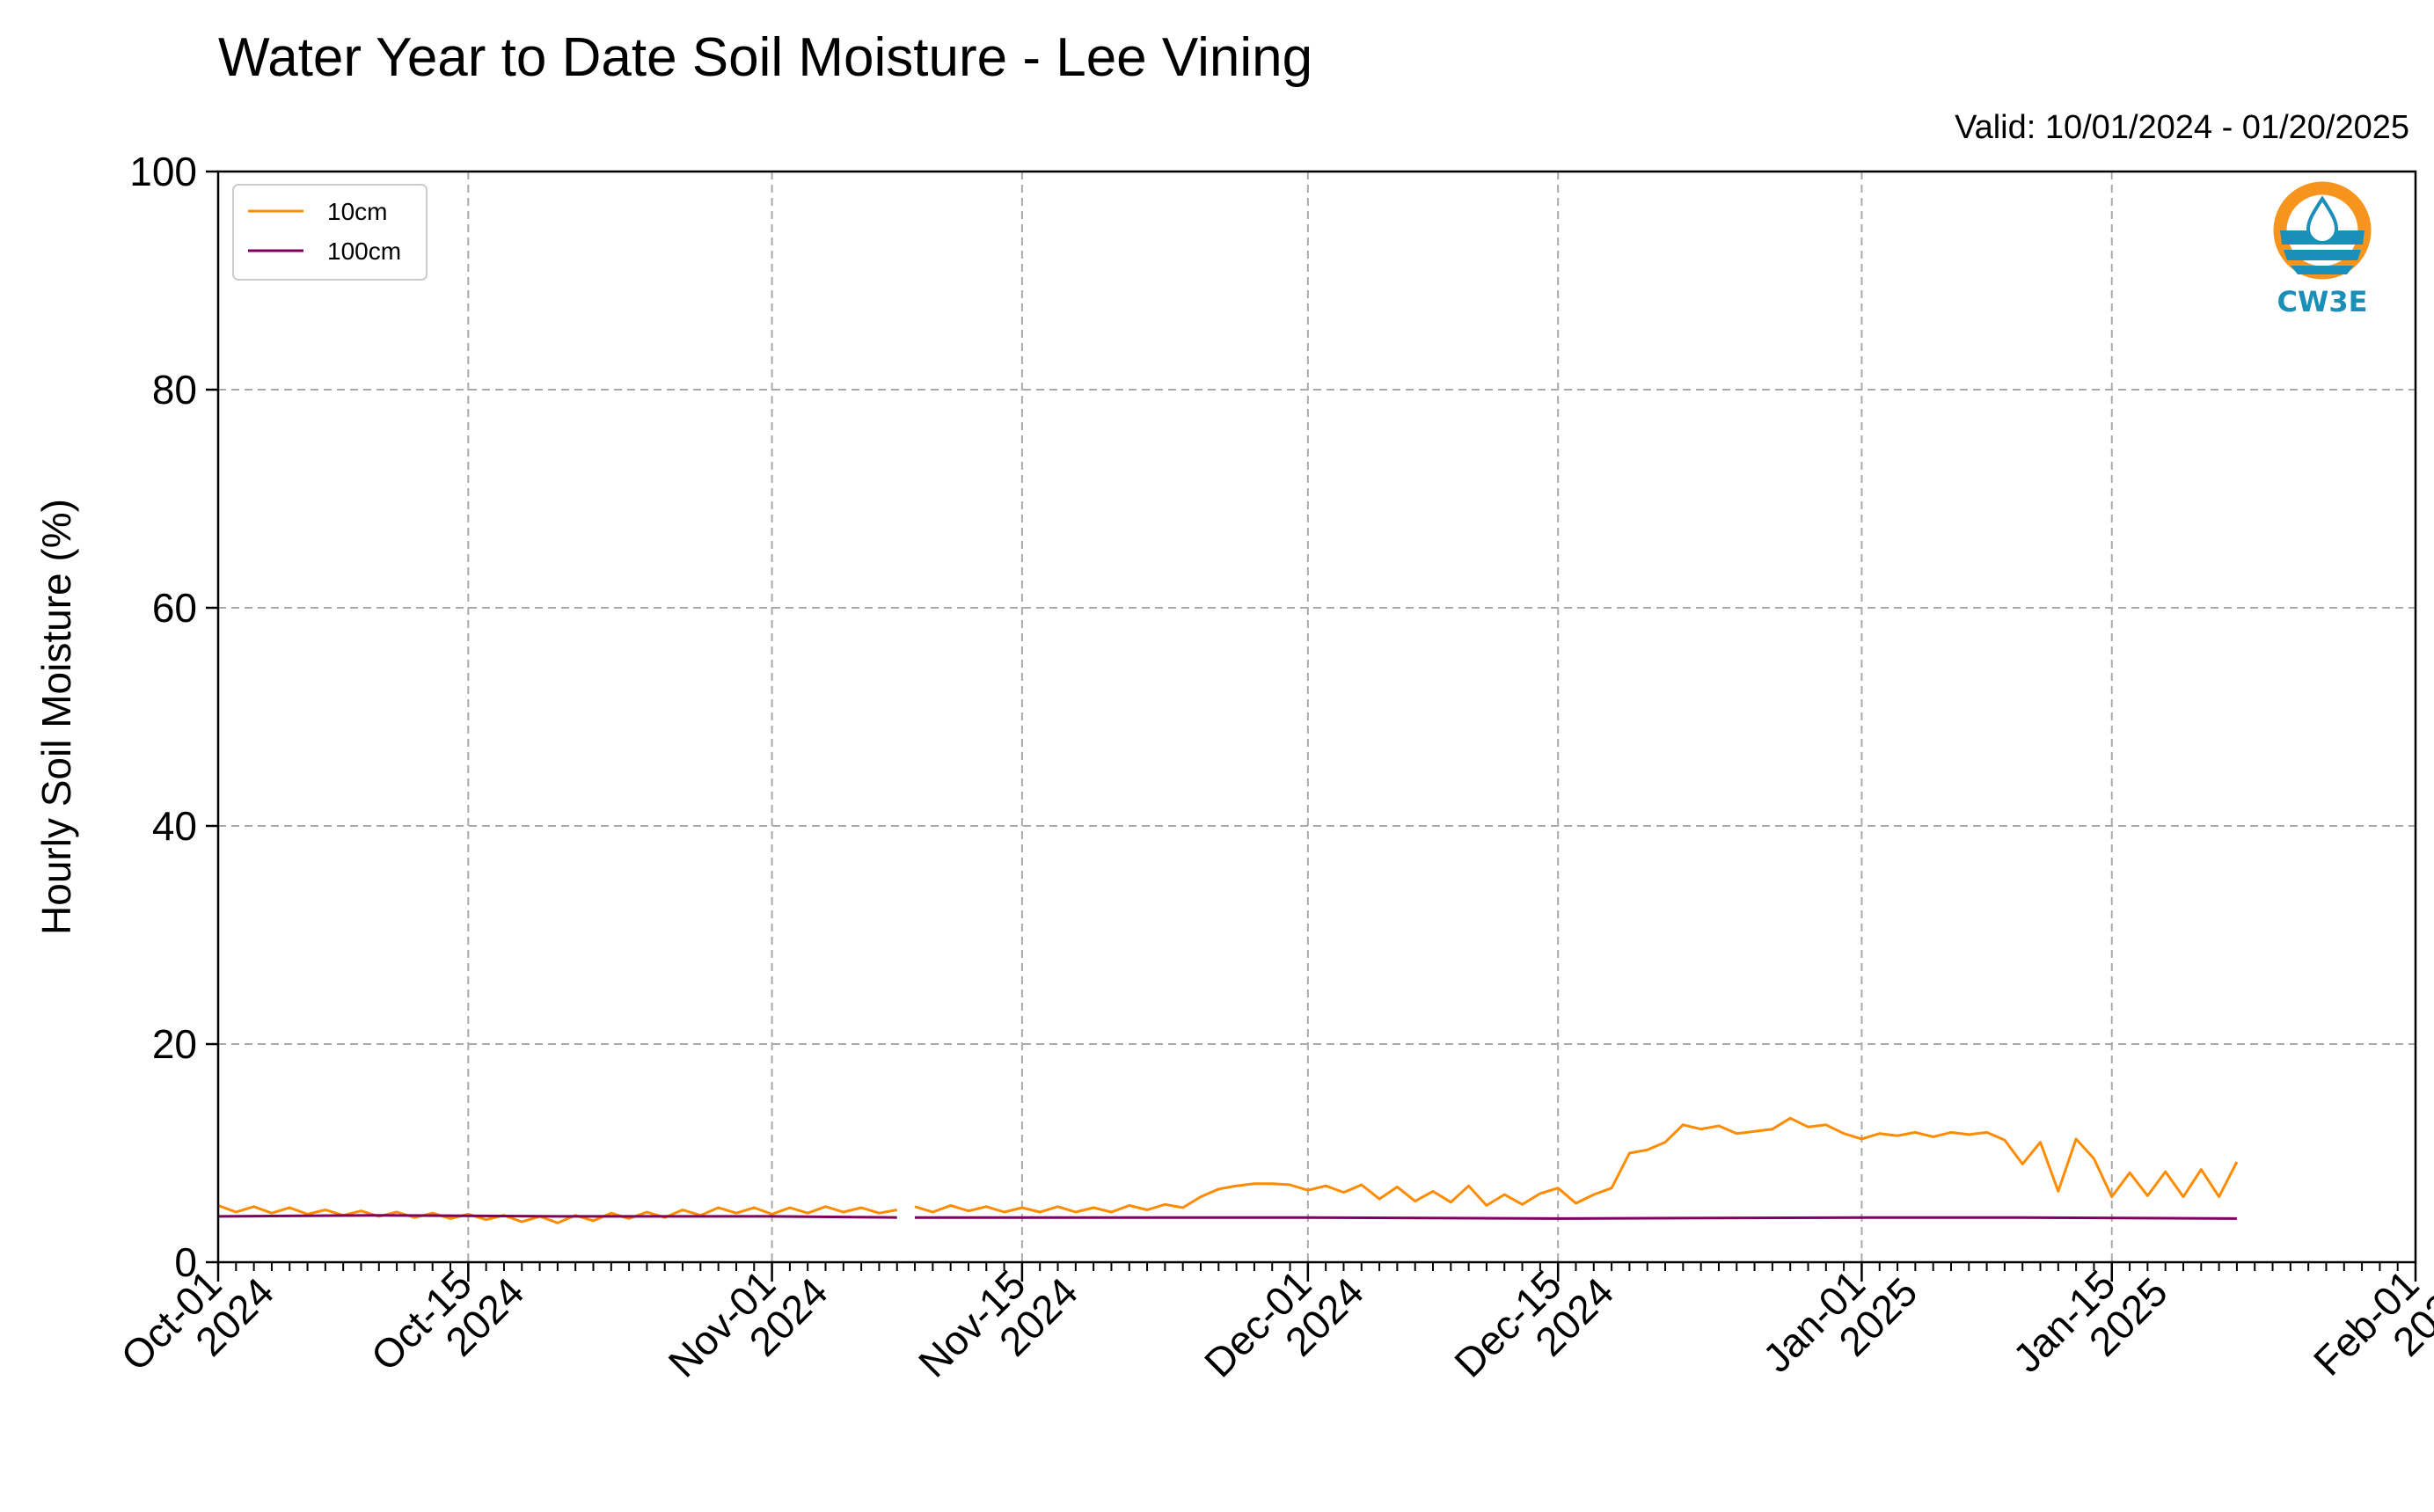 This screenshot has height=1512, width=2434. Describe the element at coordinates (364, 251) in the screenshot. I see `legend-label-100cm: 100cm` at that location.